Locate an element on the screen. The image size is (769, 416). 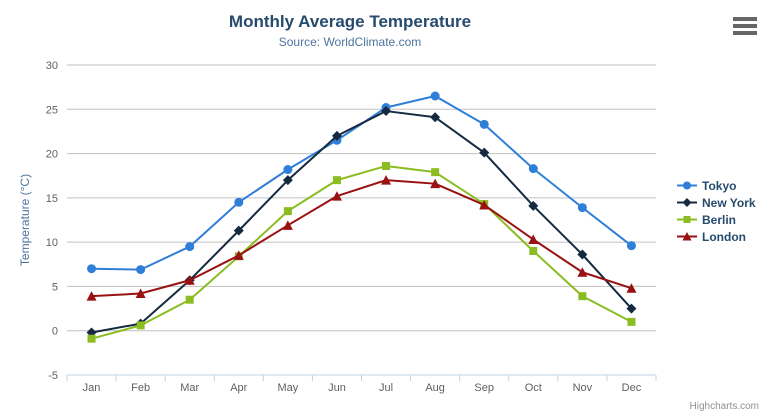
y-axis-labels: -5 0 5 10 15 20 25 30 is located at coordinates (52, 221).